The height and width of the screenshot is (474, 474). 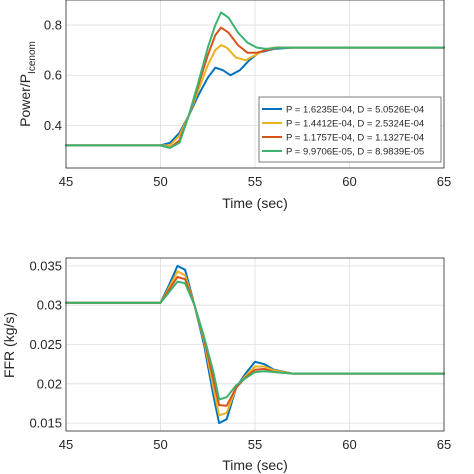 I want to click on y-tick-label: 0.015, so click(x=45, y=423).